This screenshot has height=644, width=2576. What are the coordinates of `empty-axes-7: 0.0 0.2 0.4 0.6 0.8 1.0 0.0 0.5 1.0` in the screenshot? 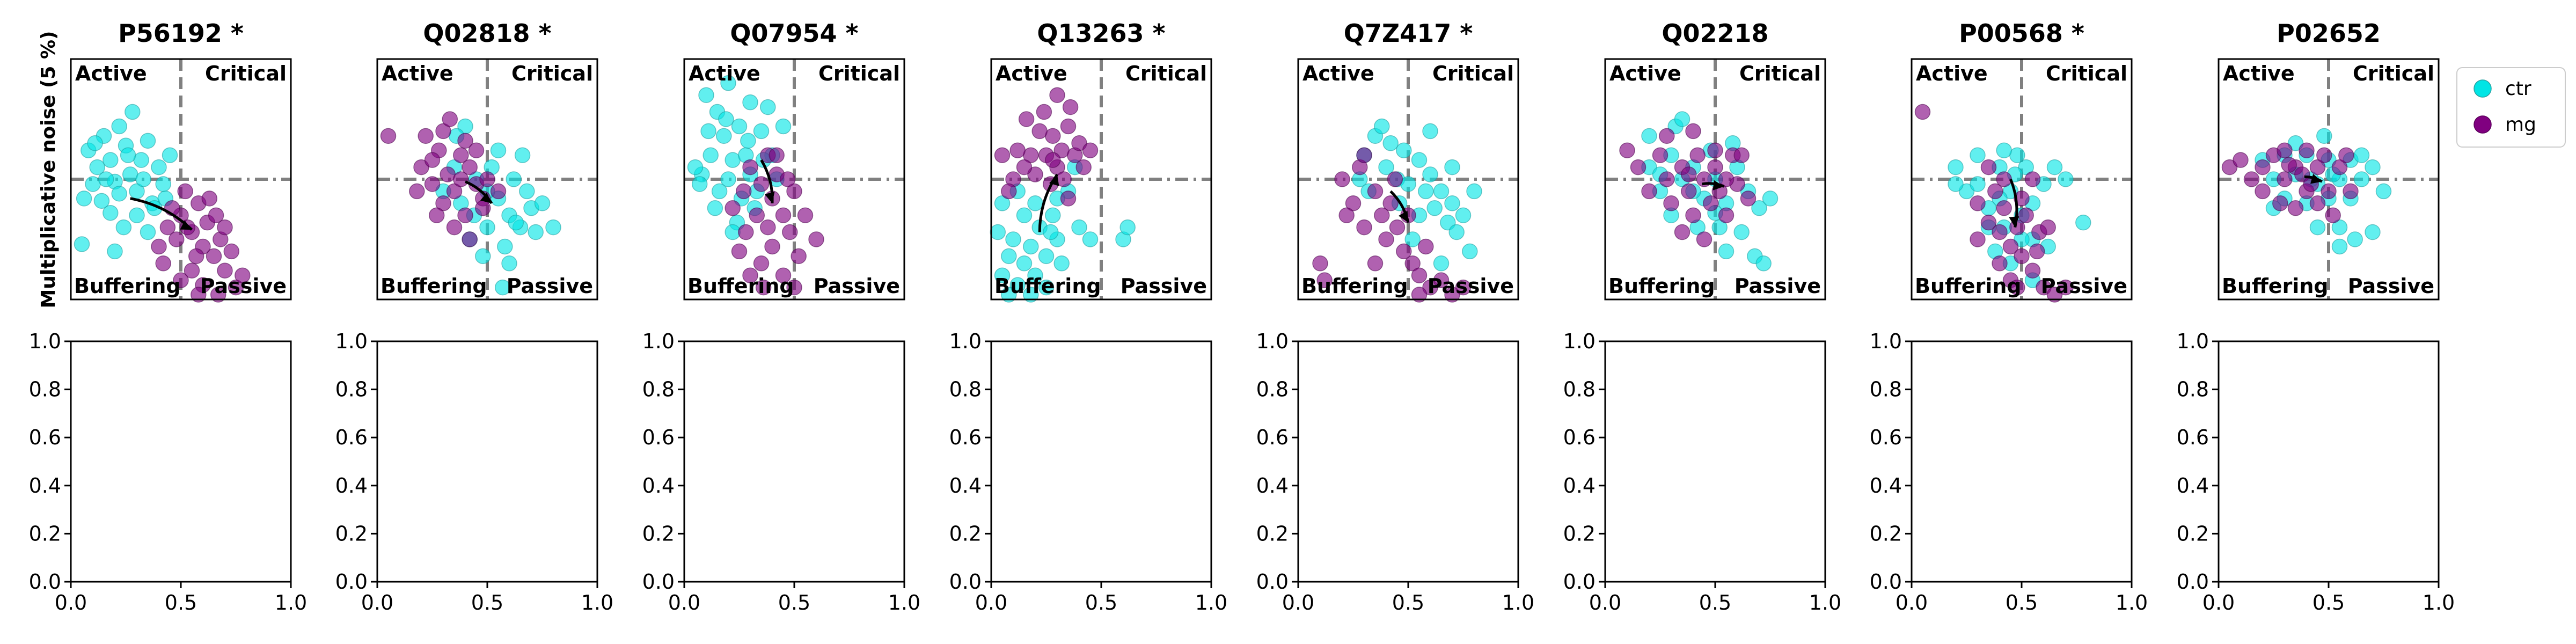 It's located at (2009, 472).